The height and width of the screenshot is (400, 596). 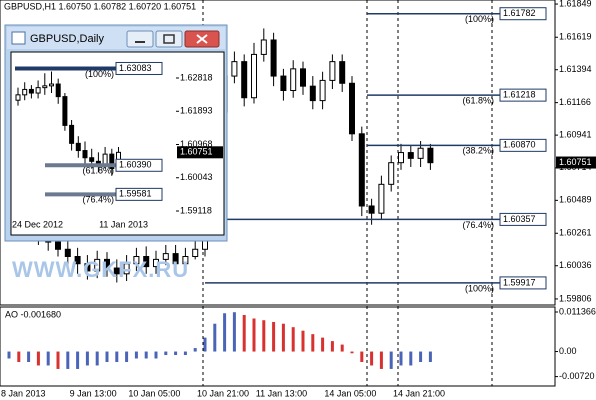 I want to click on y-tick-label: 1.60968, so click(x=196, y=144).